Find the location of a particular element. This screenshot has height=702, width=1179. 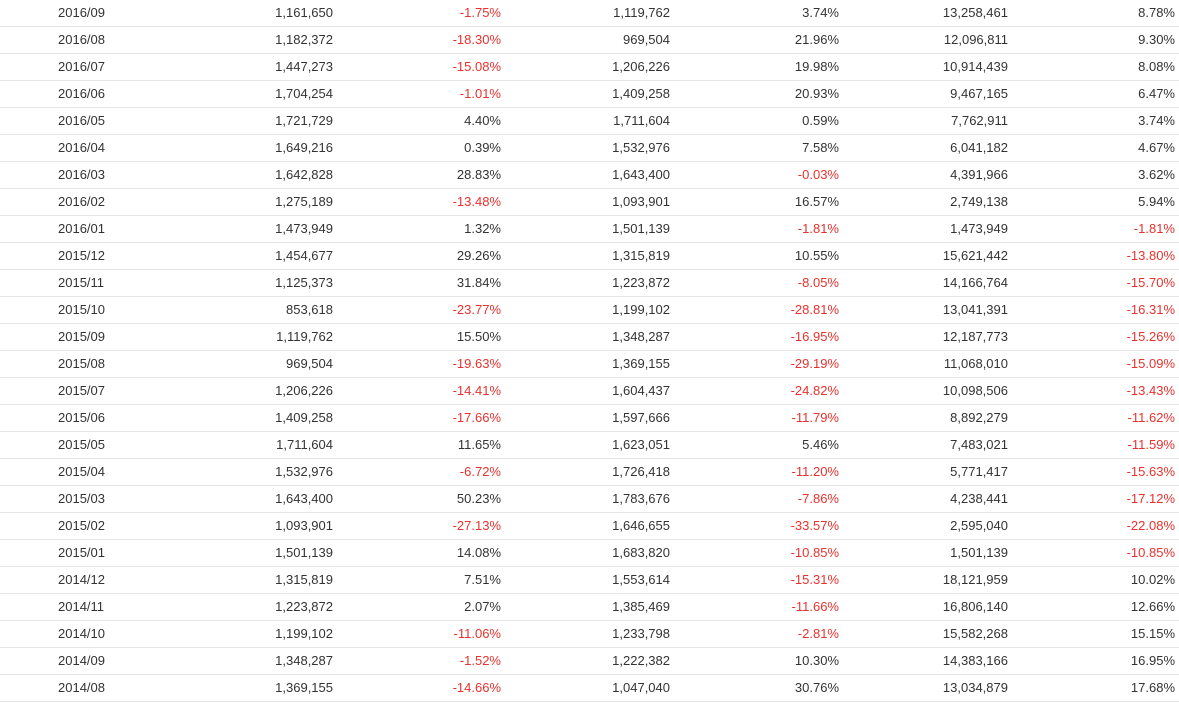

change-cell: -11.66% is located at coordinates (756, 607).